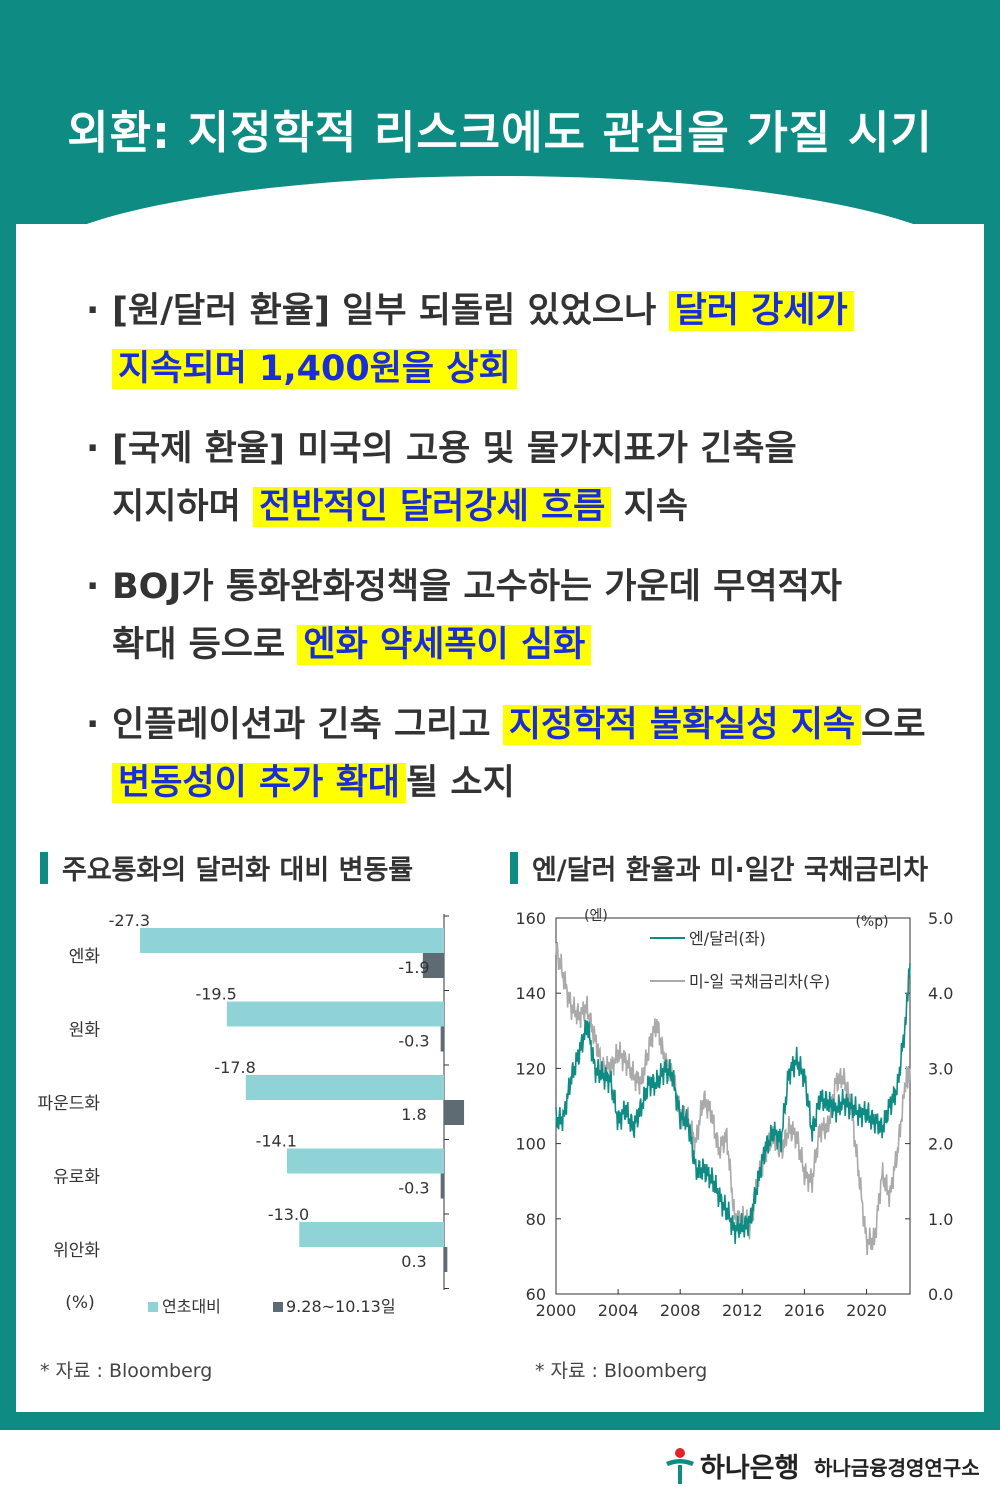 The image size is (1000, 1499). I want to click on y-right-tick-label: 3.0, so click(940, 1068).